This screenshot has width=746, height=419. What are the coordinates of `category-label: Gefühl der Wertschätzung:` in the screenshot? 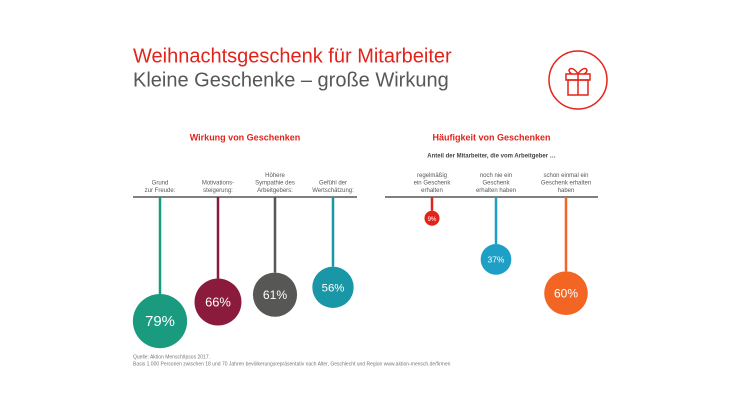 It's located at (333, 187).